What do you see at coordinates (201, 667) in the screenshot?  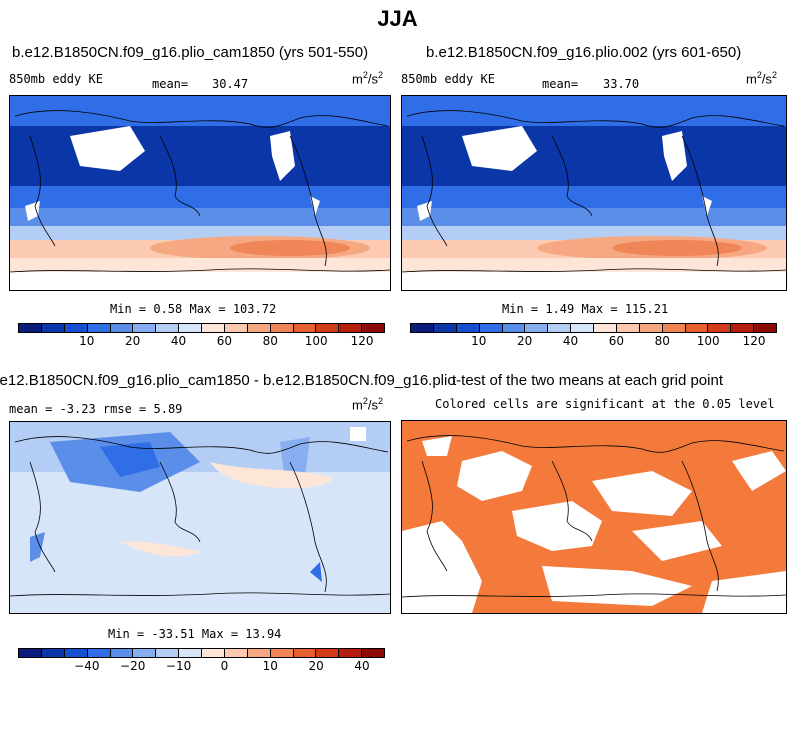 I see `panel3-colorbar-ticks: −40 −20 −10 0 10 20 40` at bounding box center [201, 667].